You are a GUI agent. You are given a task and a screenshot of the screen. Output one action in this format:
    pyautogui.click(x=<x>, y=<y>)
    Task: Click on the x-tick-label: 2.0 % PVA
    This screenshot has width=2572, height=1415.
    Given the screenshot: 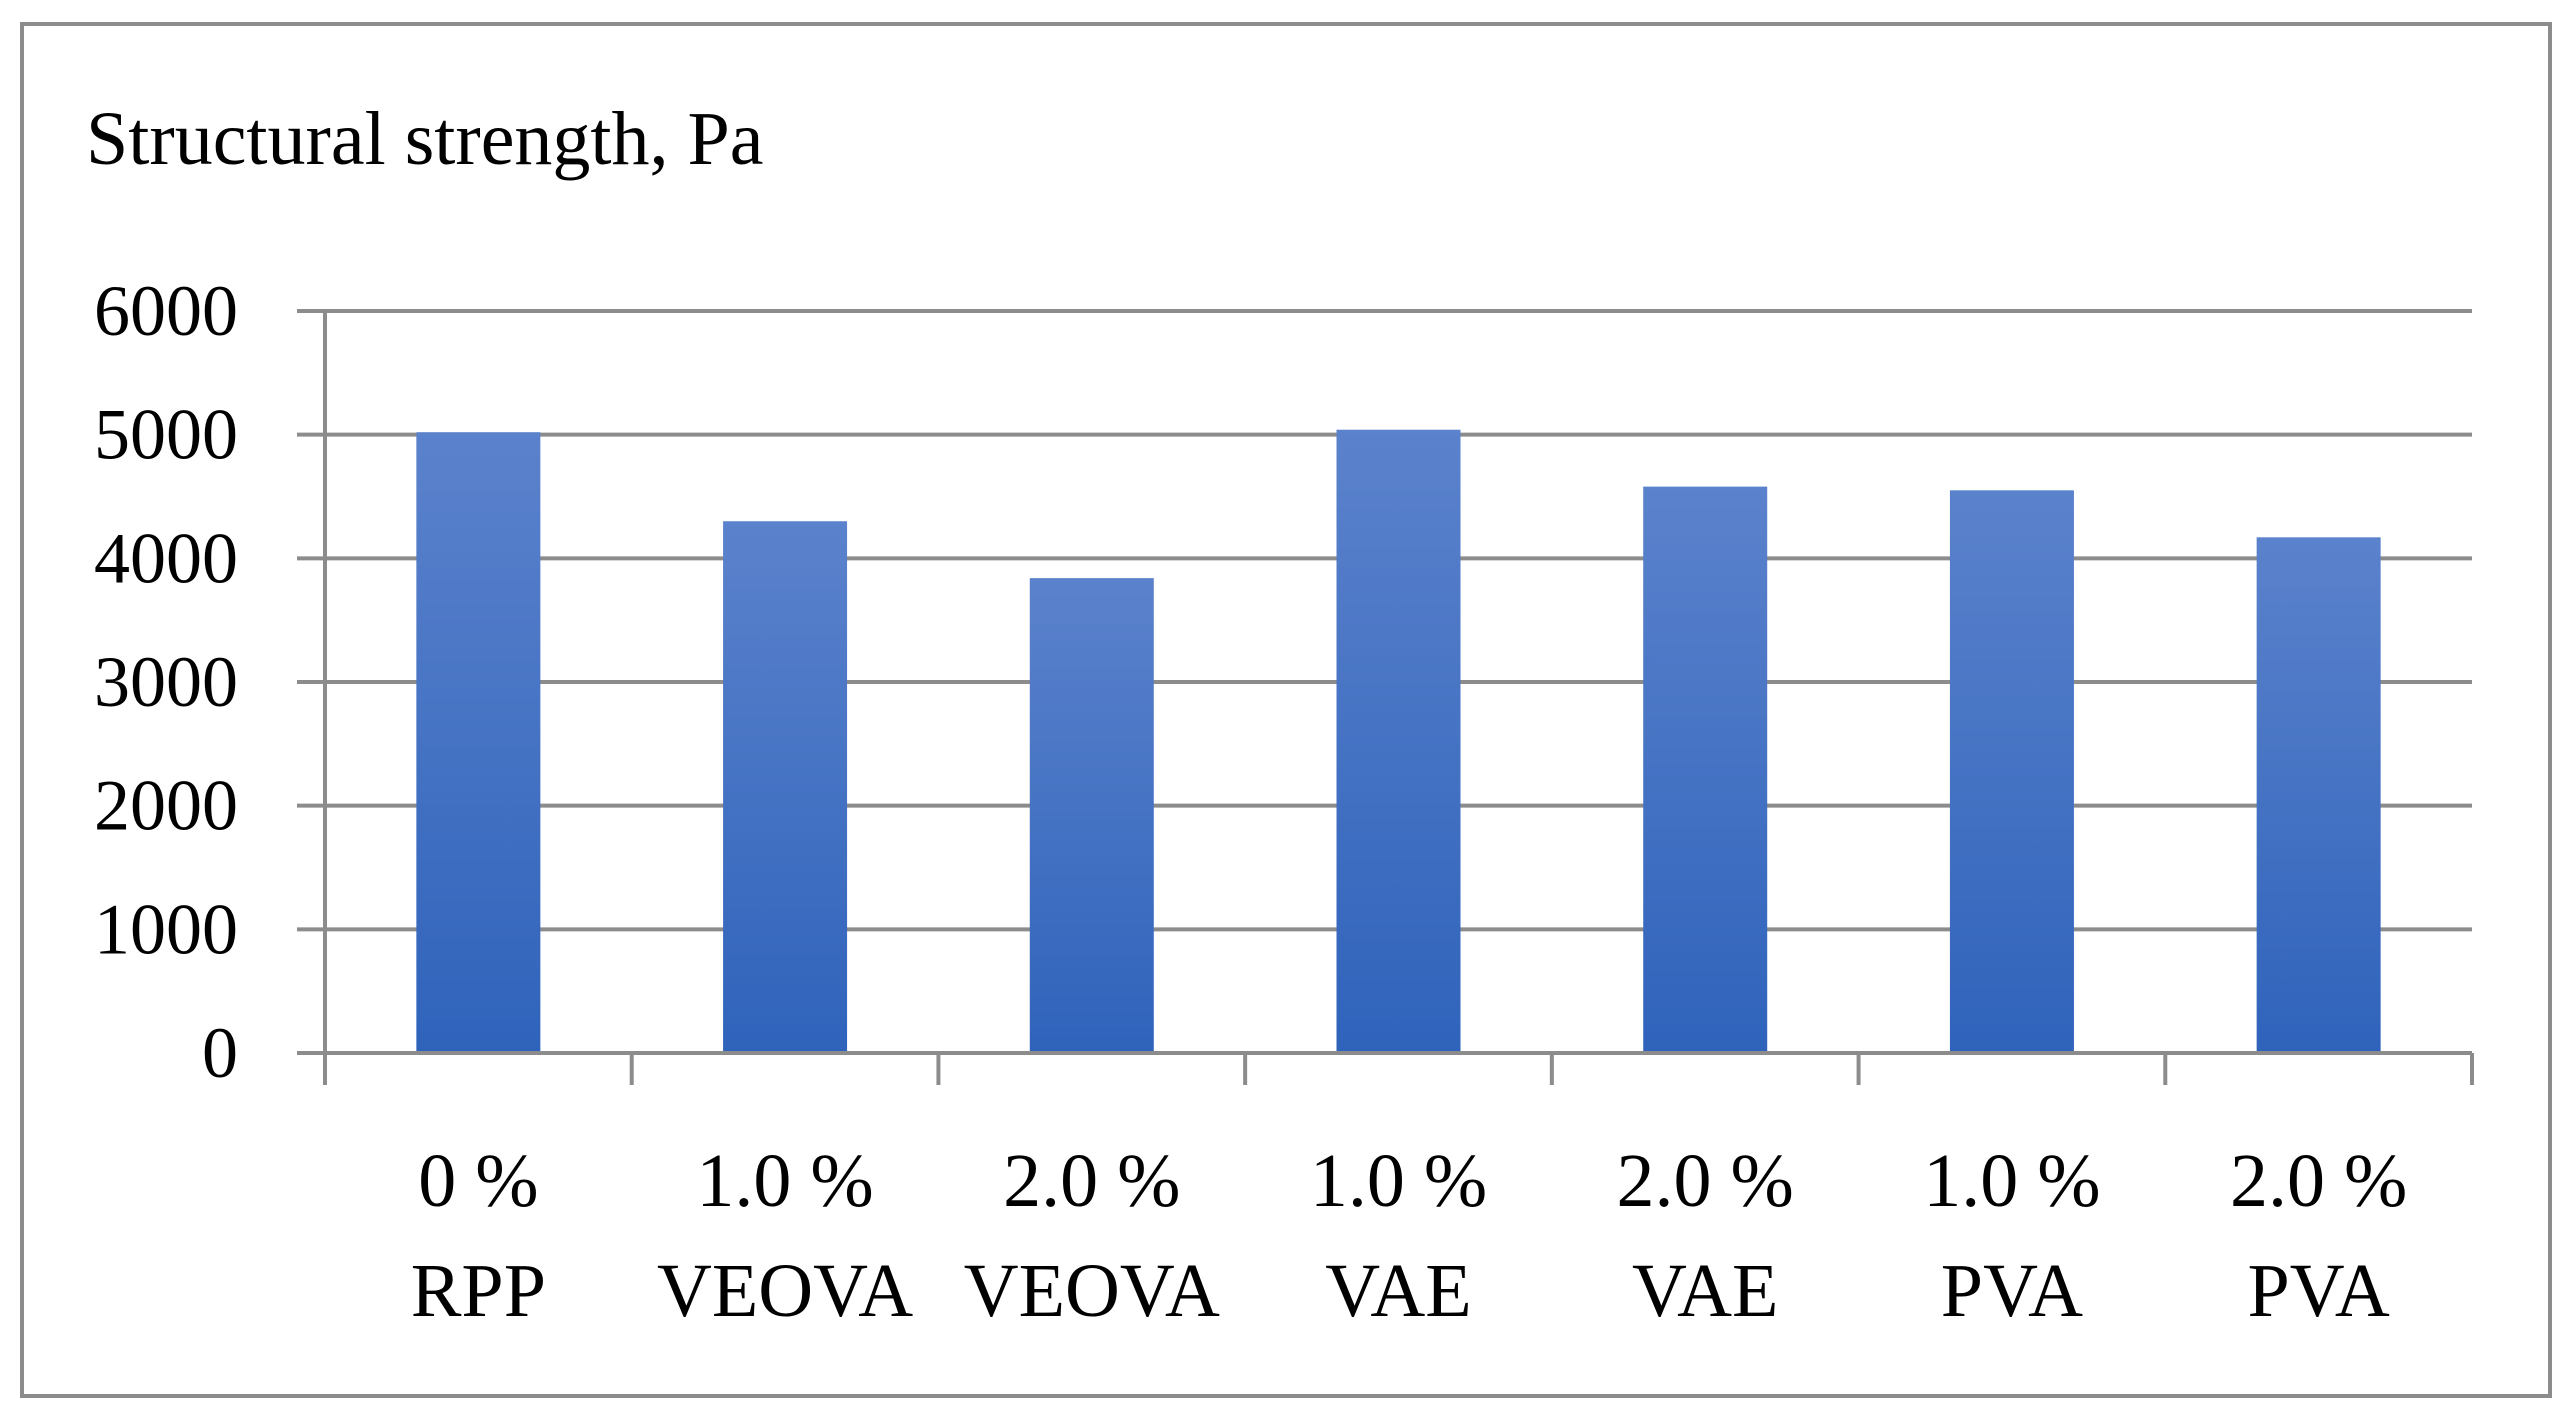 What is the action you would take?
    pyautogui.click(x=2318, y=1236)
    